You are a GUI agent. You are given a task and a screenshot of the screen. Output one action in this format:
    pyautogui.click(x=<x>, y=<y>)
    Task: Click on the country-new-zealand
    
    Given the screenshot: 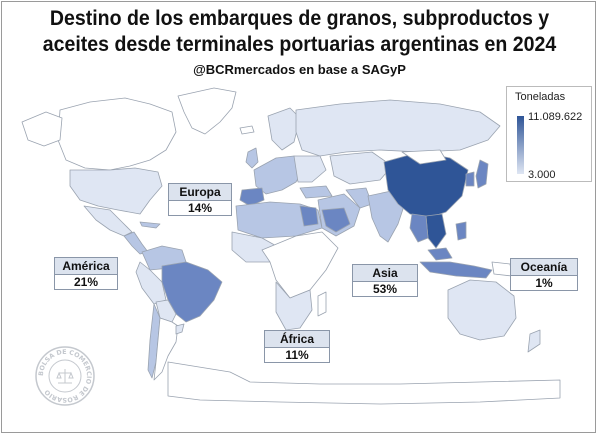 What is the action you would take?
    pyautogui.click(x=534, y=341)
    